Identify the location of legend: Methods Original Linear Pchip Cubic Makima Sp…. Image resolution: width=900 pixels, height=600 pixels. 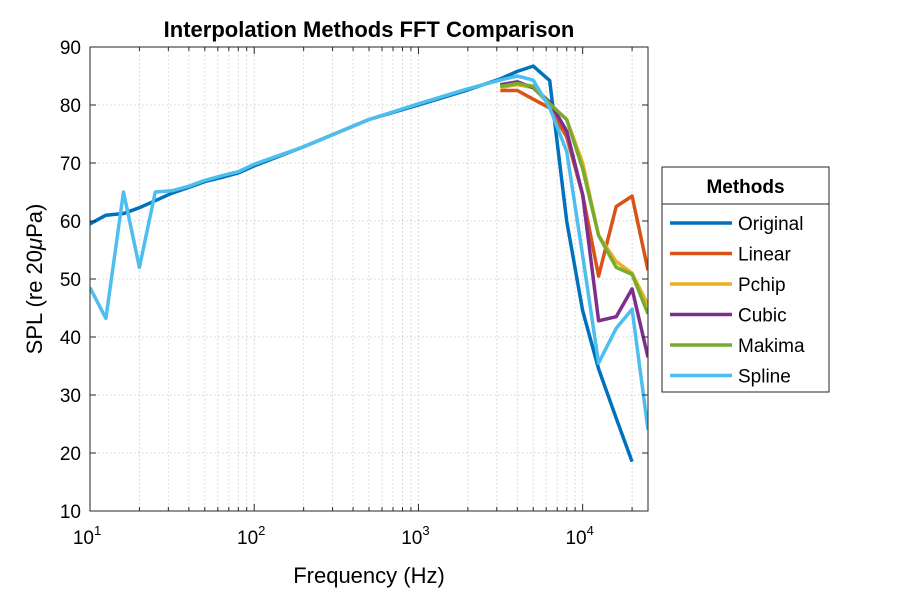
(745, 279).